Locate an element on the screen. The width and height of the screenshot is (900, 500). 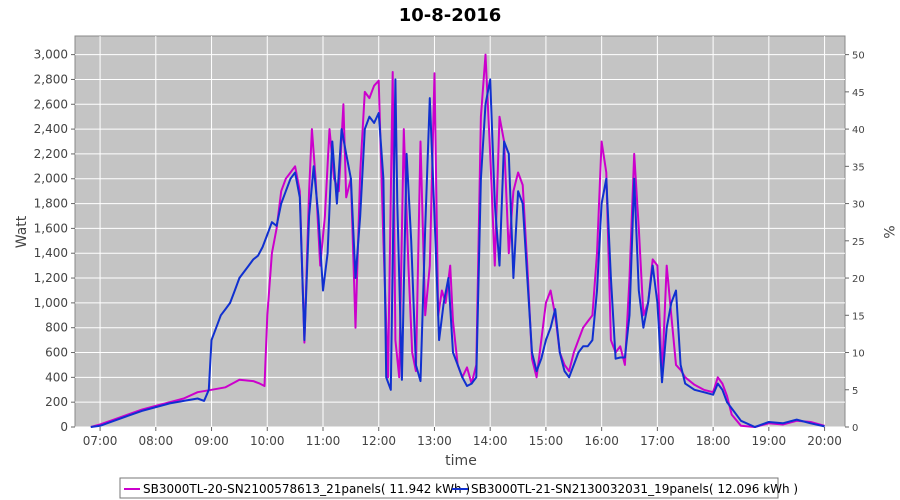
x-tick-label: 13:00 is located at coordinates (434, 441).